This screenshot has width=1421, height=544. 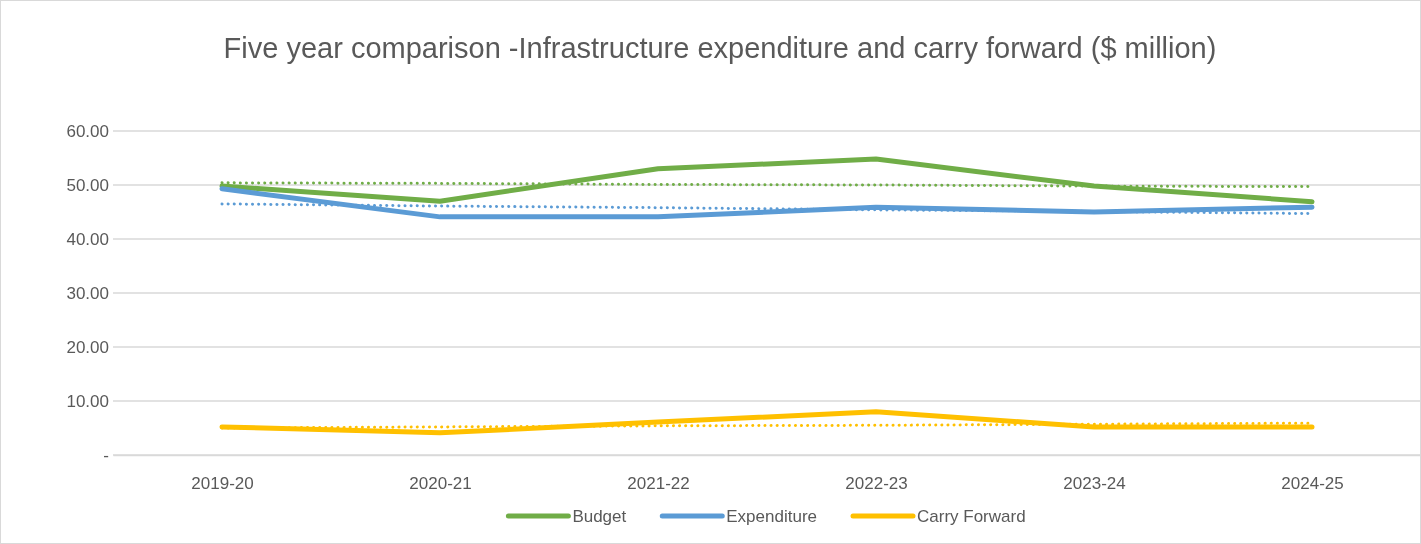 What do you see at coordinates (1094, 484) in the screenshot?
I see `x-tick-label: 2023-24` at bounding box center [1094, 484].